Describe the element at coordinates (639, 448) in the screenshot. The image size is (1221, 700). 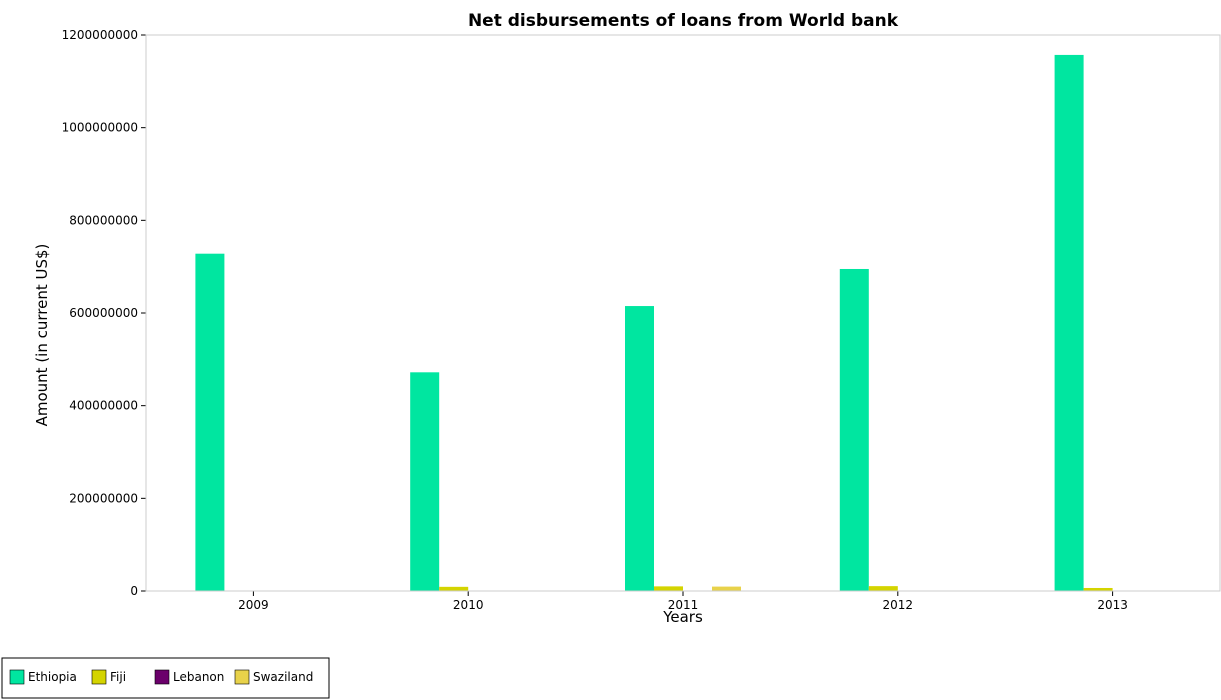
I see `bar-ethiopia-2011` at that location.